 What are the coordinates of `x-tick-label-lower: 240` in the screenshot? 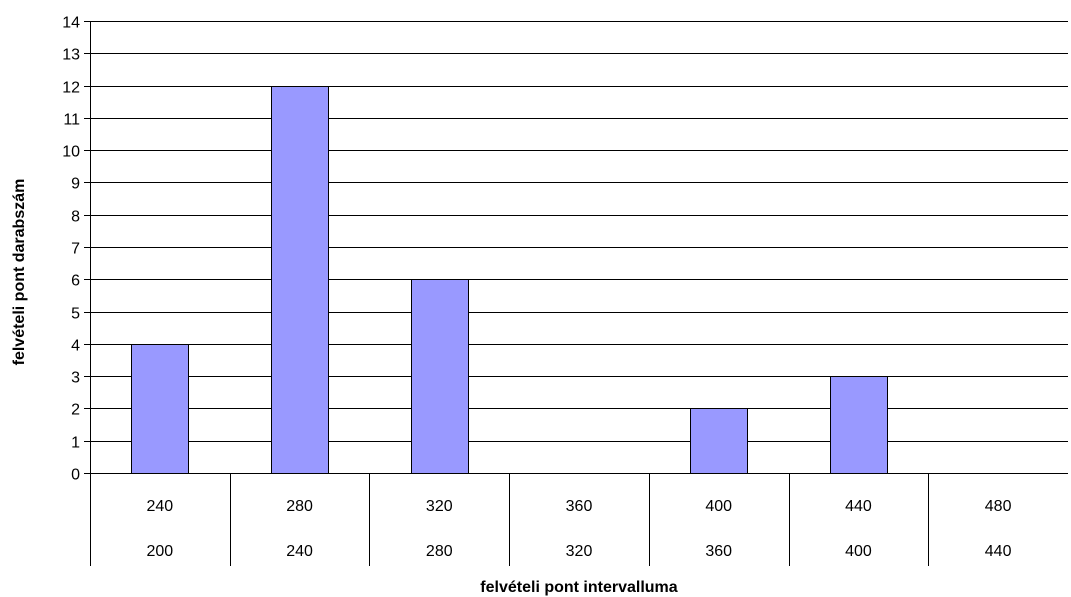 It's located at (299, 551).